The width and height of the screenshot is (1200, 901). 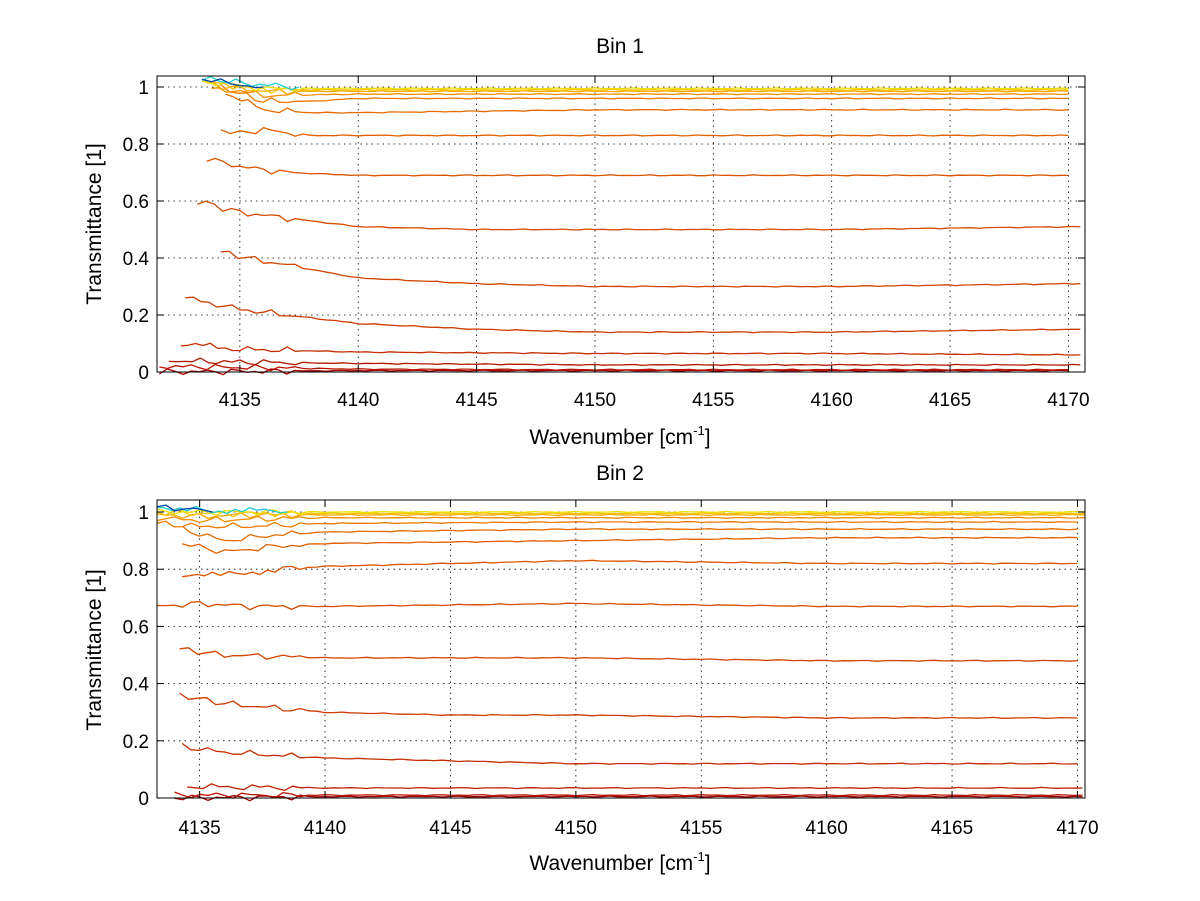 I want to click on chart-title: Bin 2, so click(x=620, y=473).